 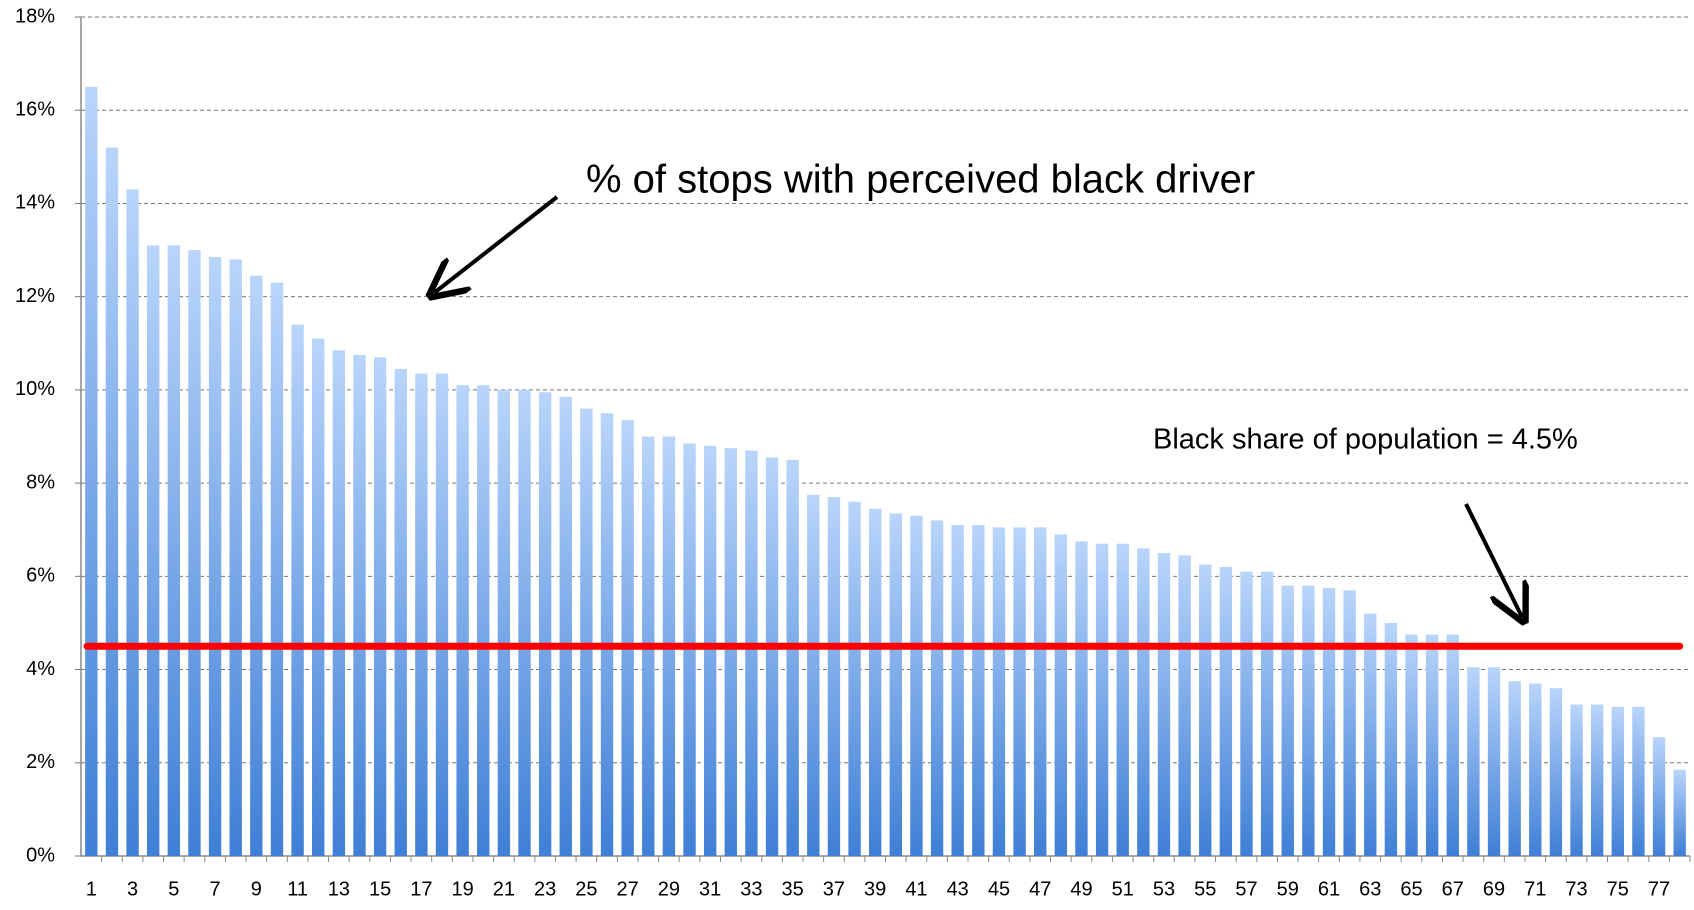 I want to click on x-tick-label: 27, so click(x=628, y=889).